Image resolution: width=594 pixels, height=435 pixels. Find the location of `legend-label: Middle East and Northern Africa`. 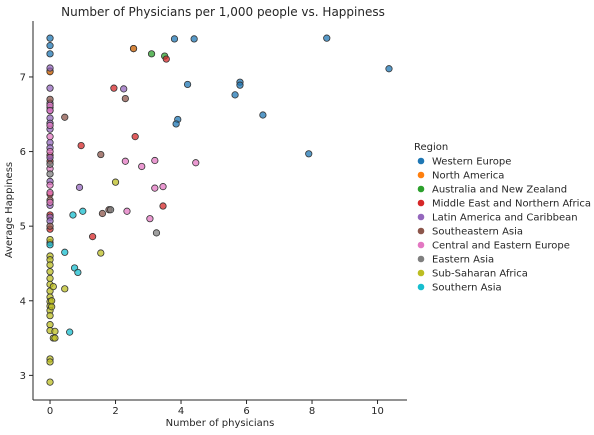

legend-label: Middle East and Northern Africa is located at coordinates (511, 204).